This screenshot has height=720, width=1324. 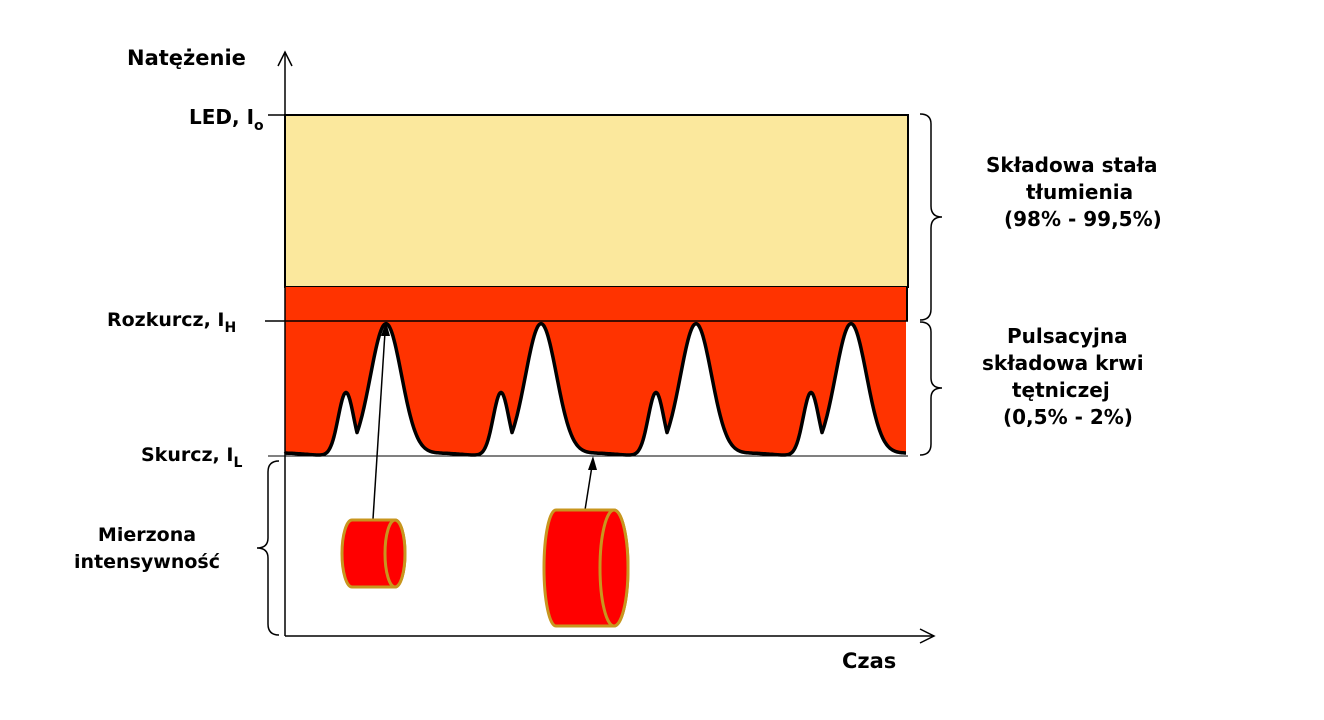 What do you see at coordinates (192, 457) in the screenshot?
I see `skurcz-level-label: Skurcz, IL` at bounding box center [192, 457].